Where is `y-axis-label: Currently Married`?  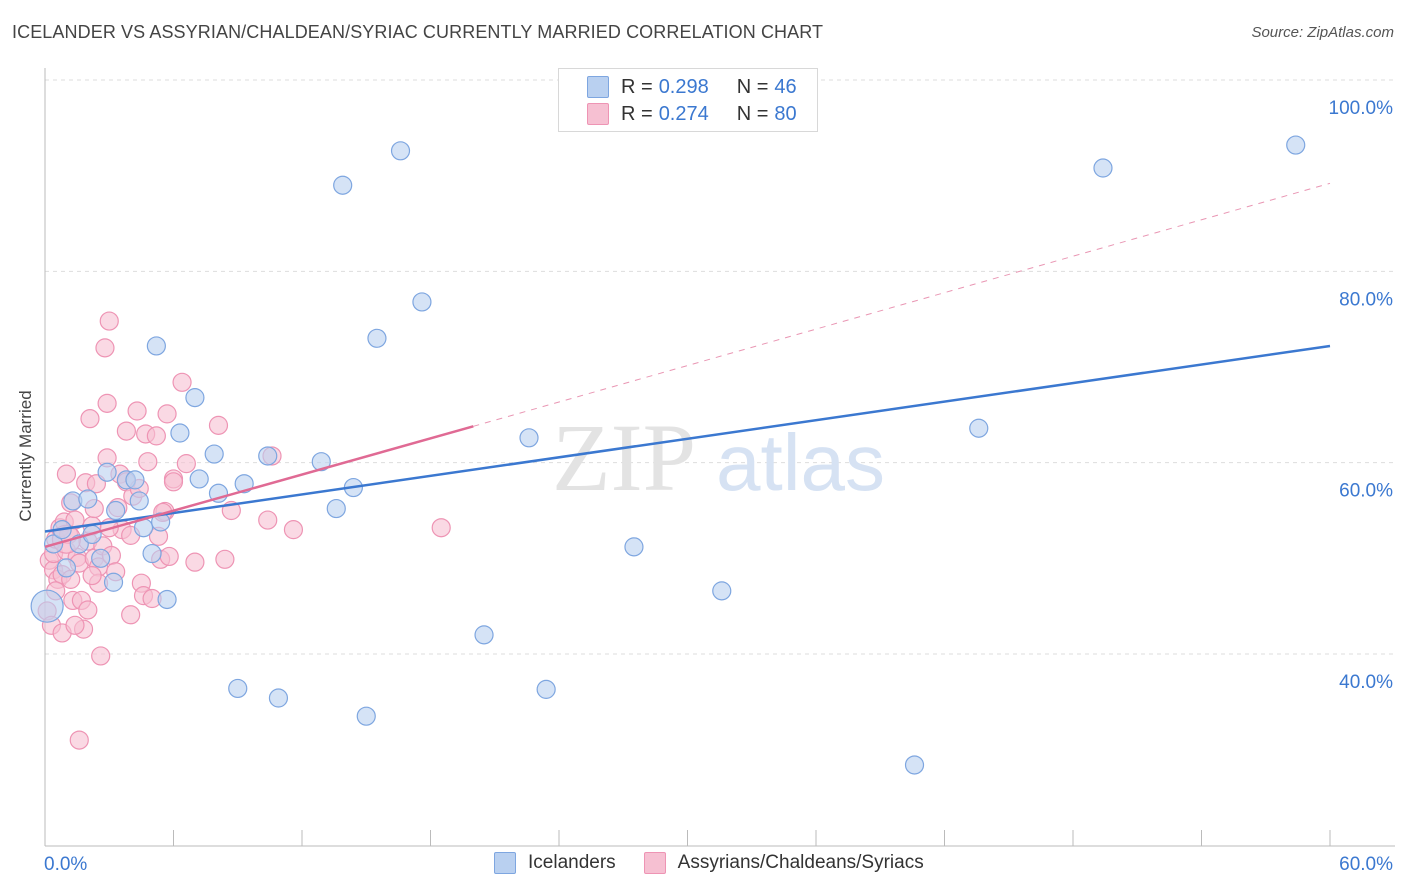
y-axis-label: Currently Married is located at coordinates (25, 456).